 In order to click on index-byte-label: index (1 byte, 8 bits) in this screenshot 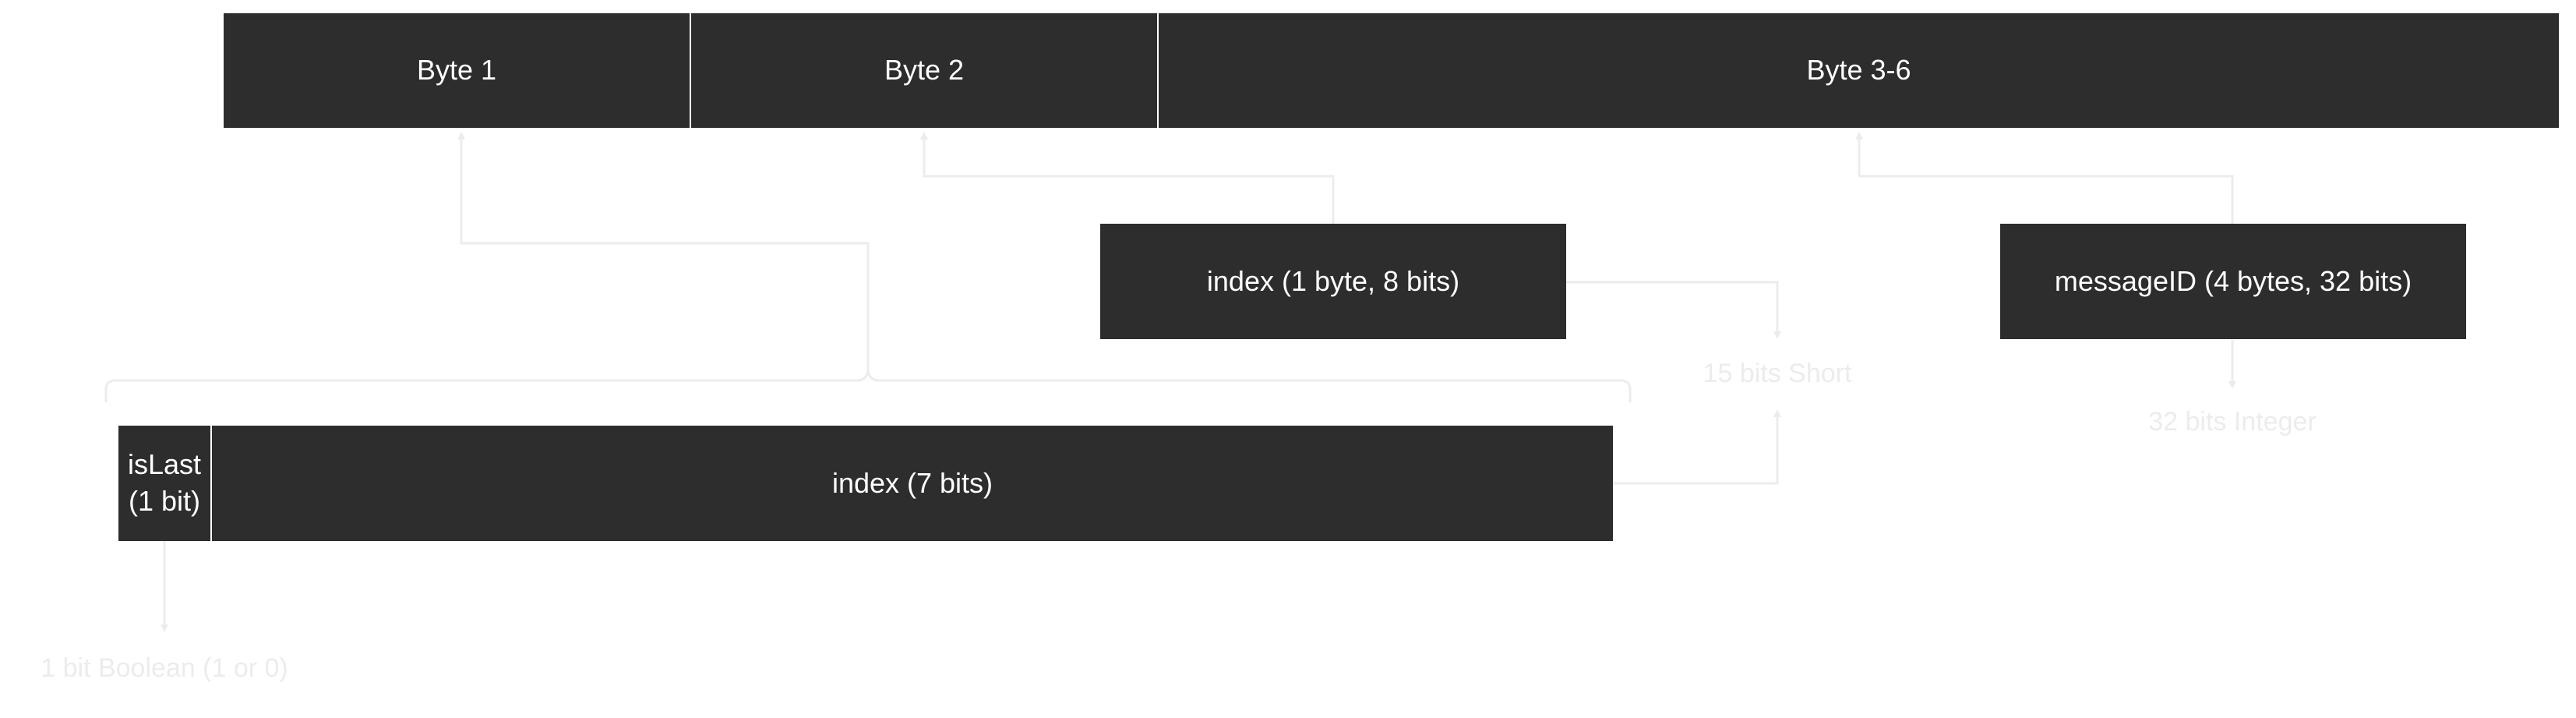, I will do `click(1333, 280)`.